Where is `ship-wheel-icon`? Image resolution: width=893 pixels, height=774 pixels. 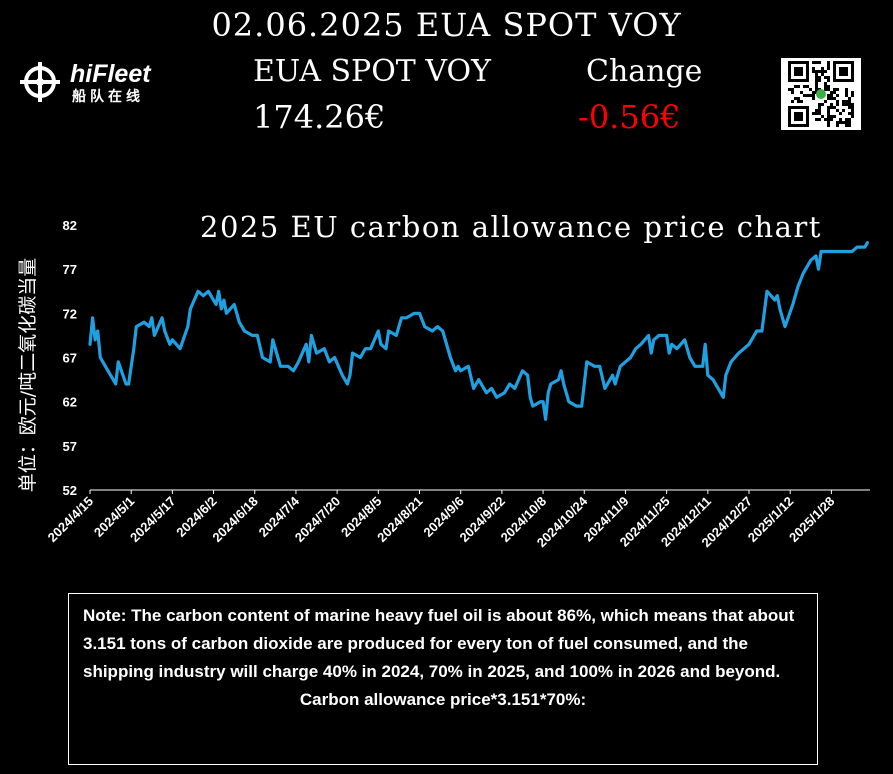 ship-wheel-icon is located at coordinates (40, 82).